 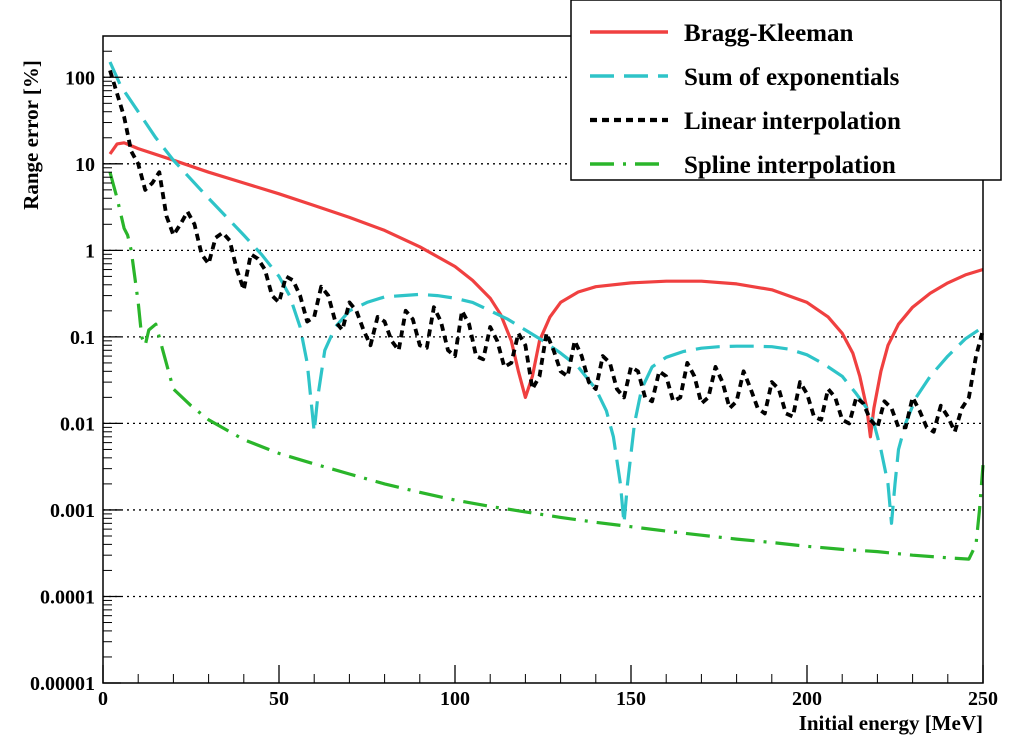 What do you see at coordinates (80, 78) in the screenshot?
I see `y-tick-label: 100` at bounding box center [80, 78].